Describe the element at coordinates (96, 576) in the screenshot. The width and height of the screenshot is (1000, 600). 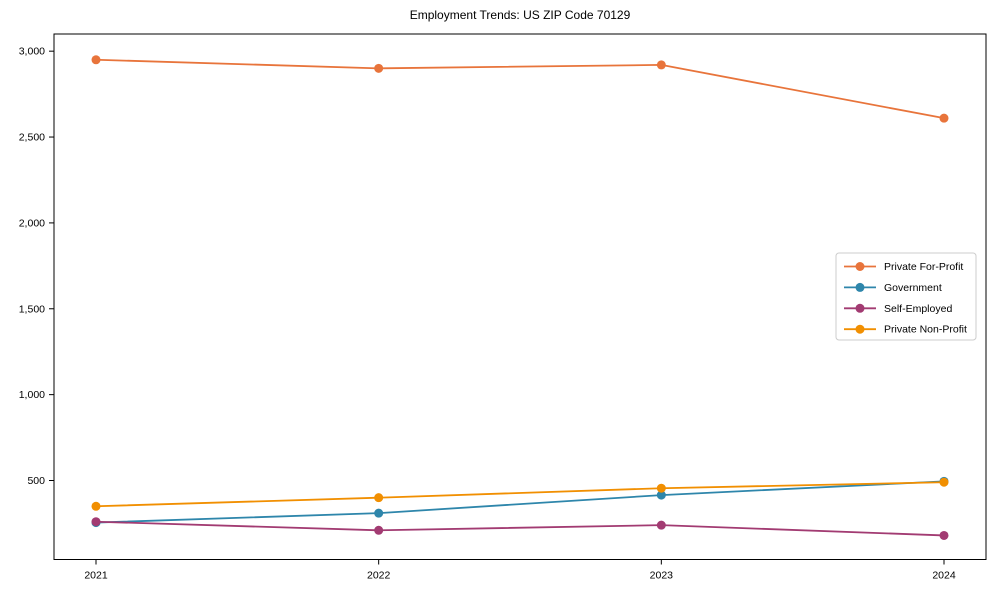
I see `x-tick-label: 2021` at that location.